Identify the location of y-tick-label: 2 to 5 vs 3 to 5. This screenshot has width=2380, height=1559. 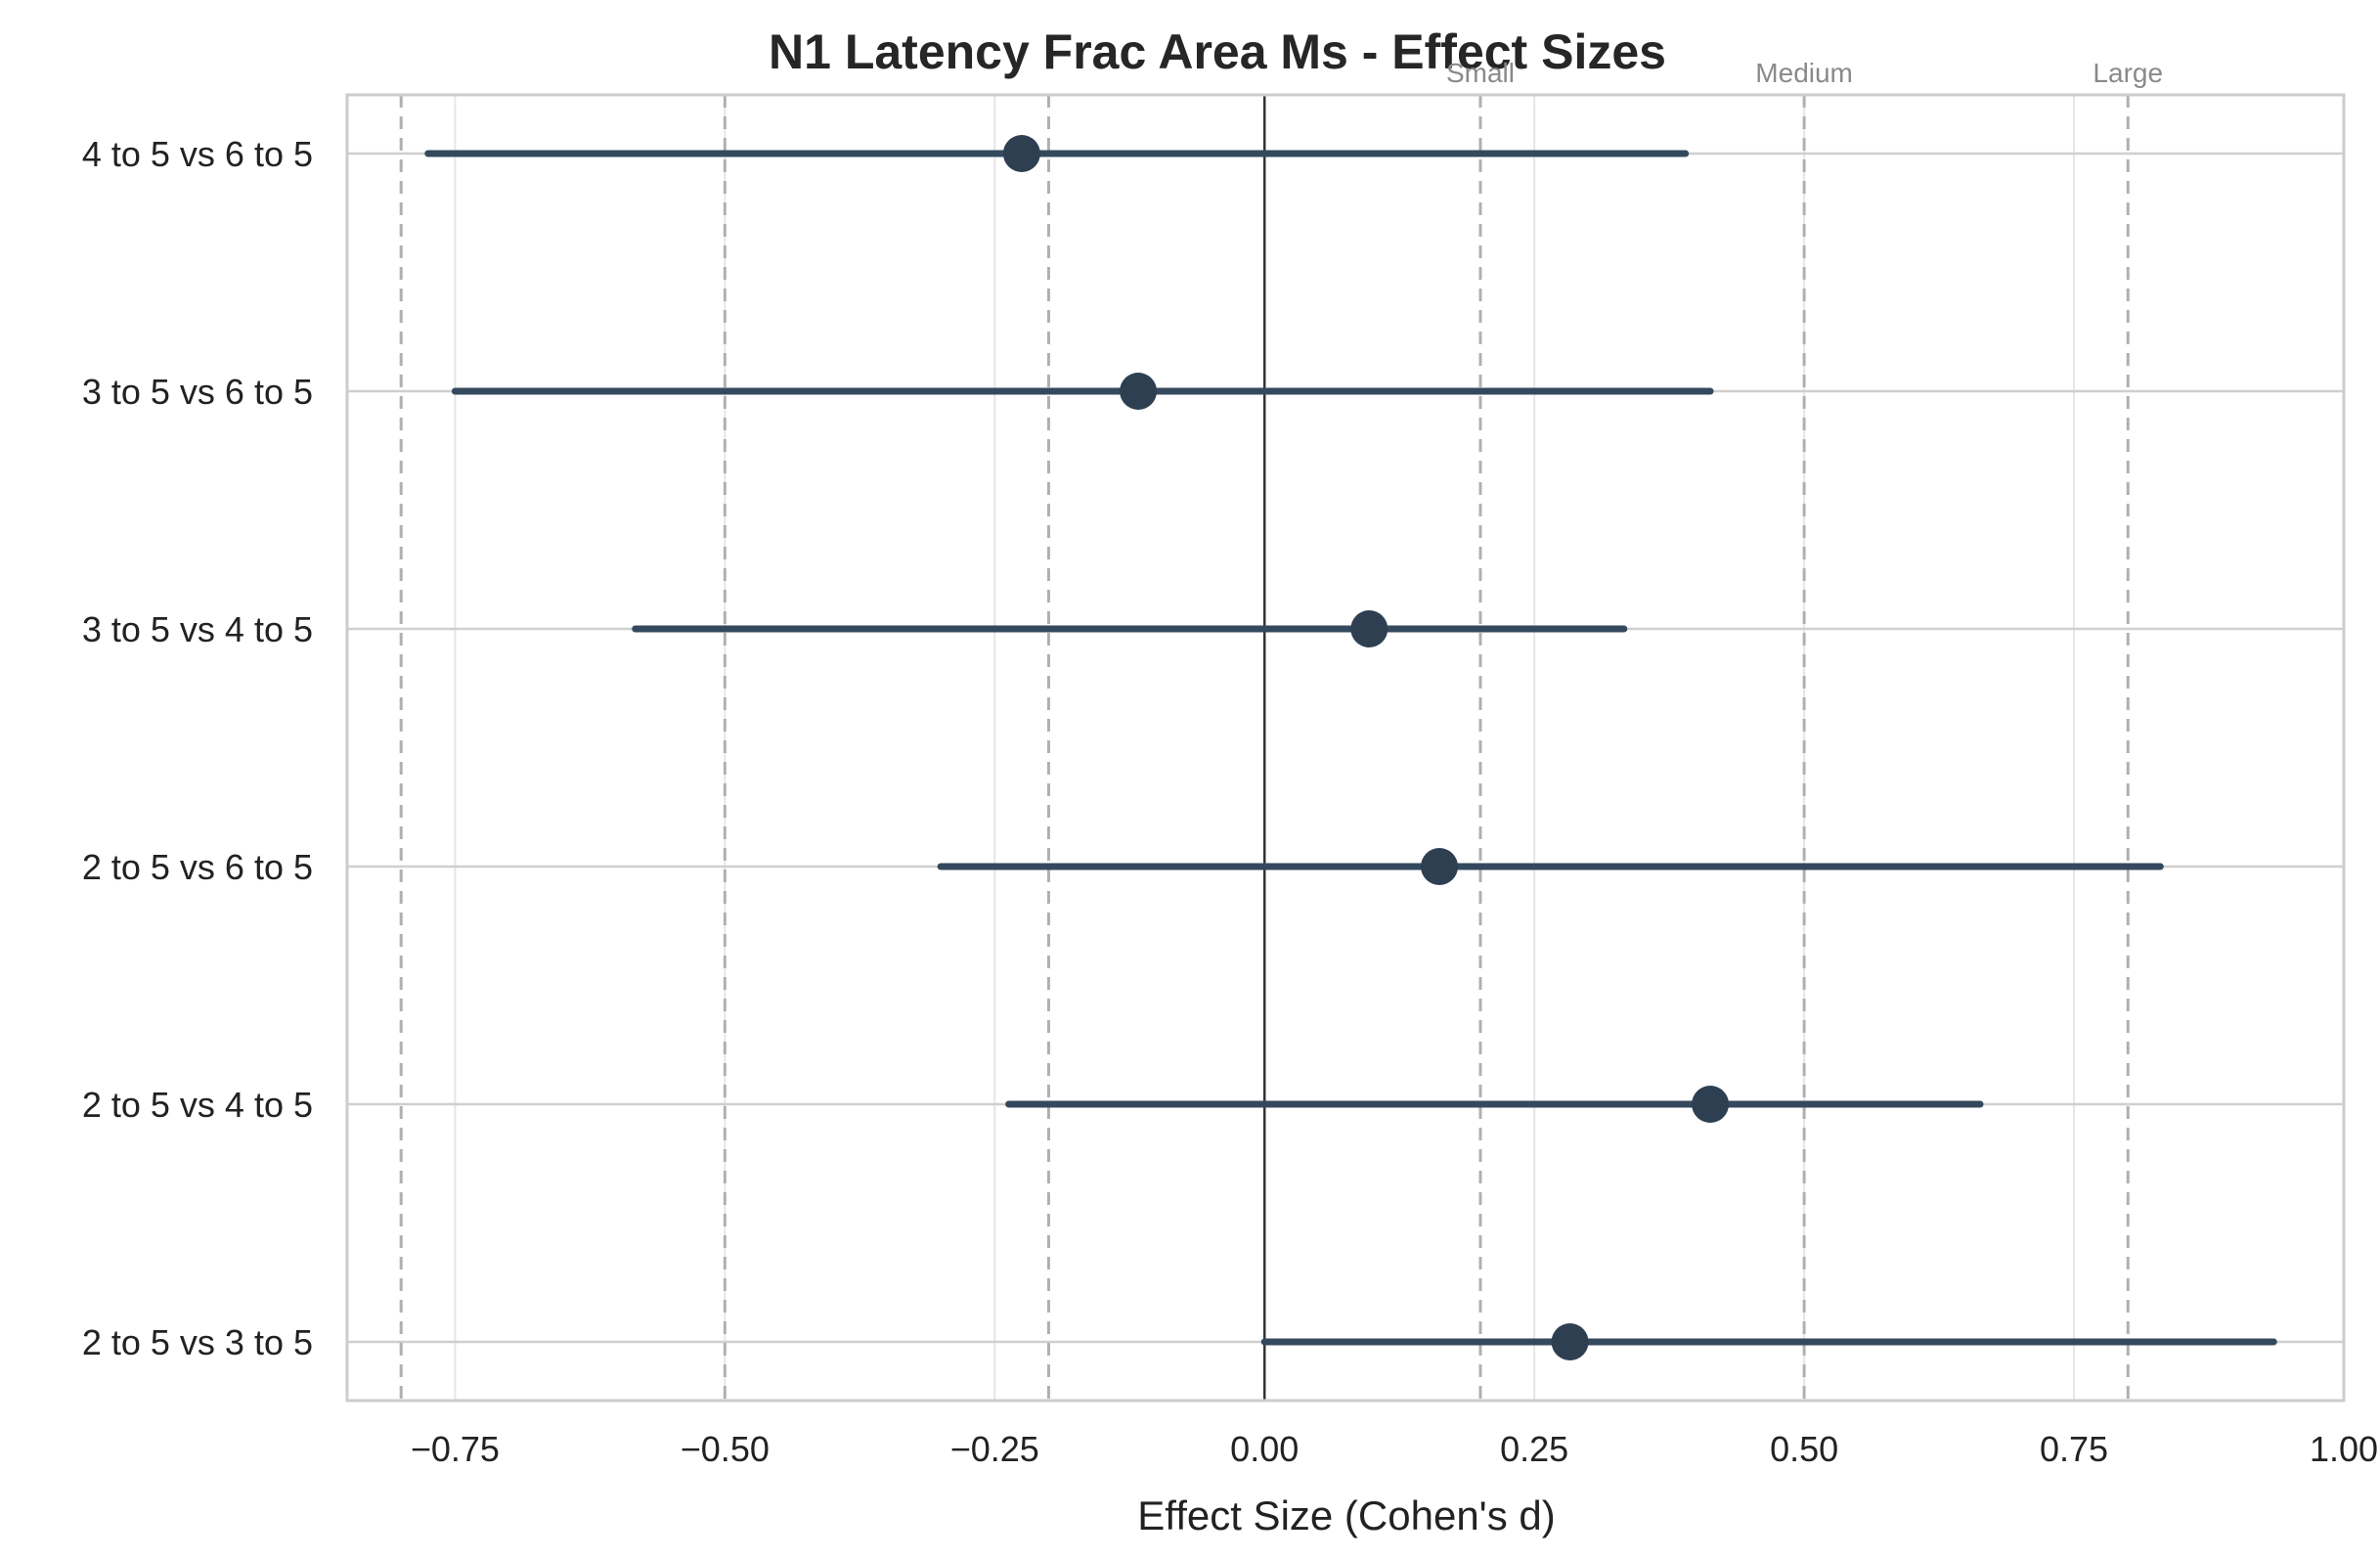
(197, 1342).